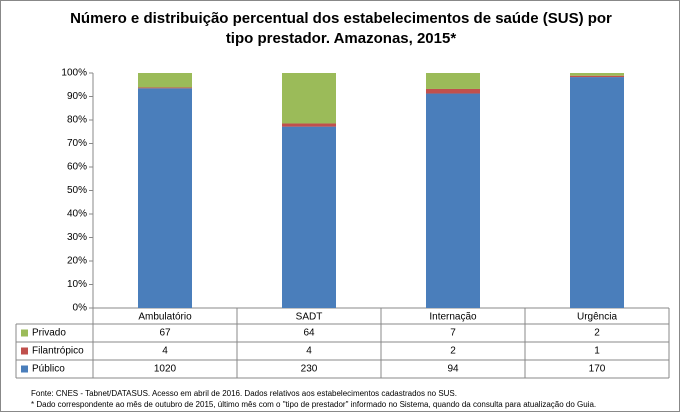  I want to click on y-tick-label: 70%, so click(77, 143).